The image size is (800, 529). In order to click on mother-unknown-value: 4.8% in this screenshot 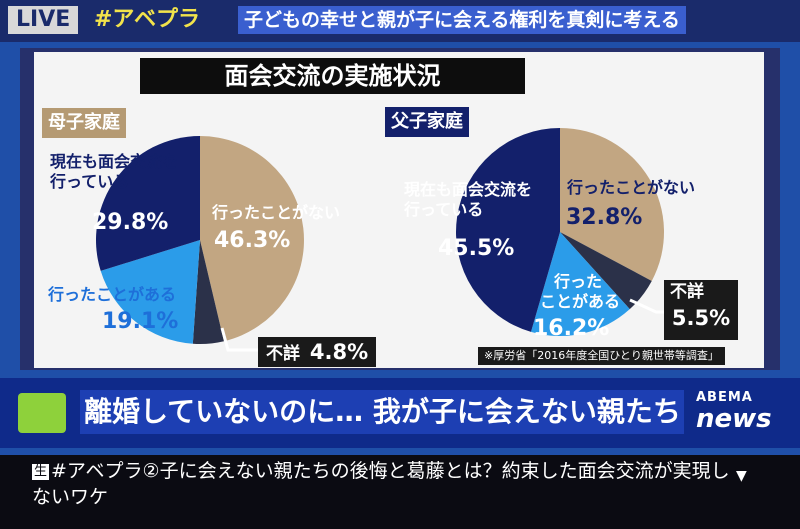, I will do `click(339, 352)`.